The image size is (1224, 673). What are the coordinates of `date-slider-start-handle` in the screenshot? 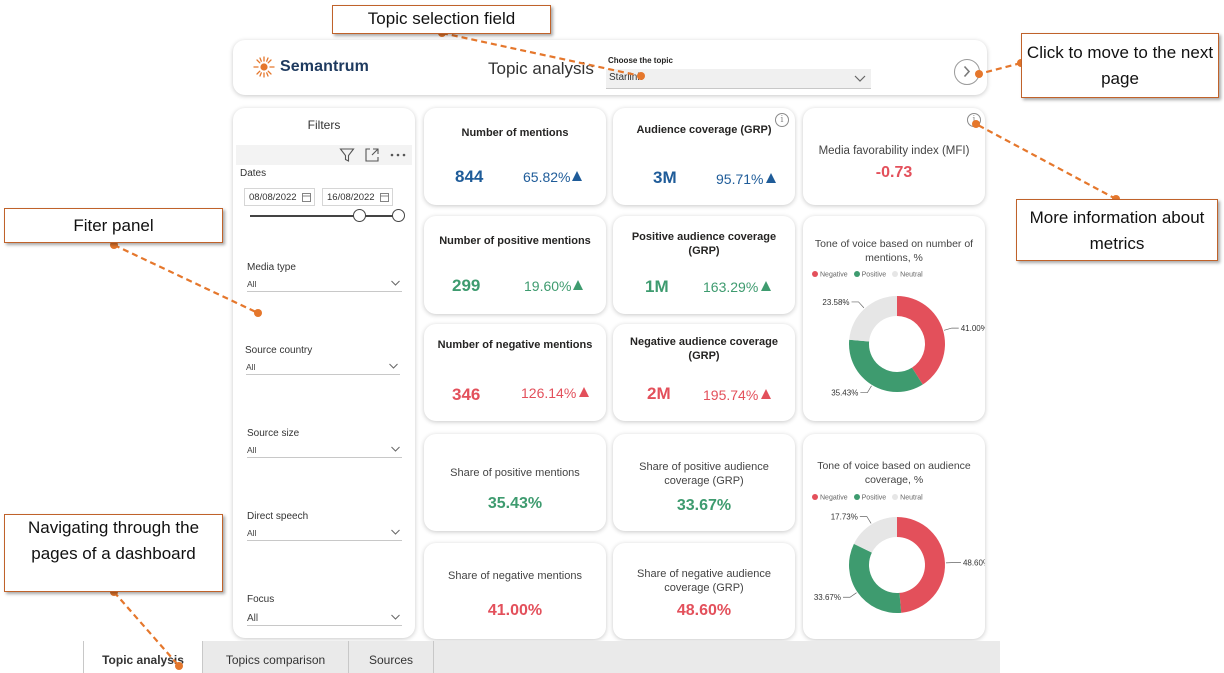 It's located at (359, 215).